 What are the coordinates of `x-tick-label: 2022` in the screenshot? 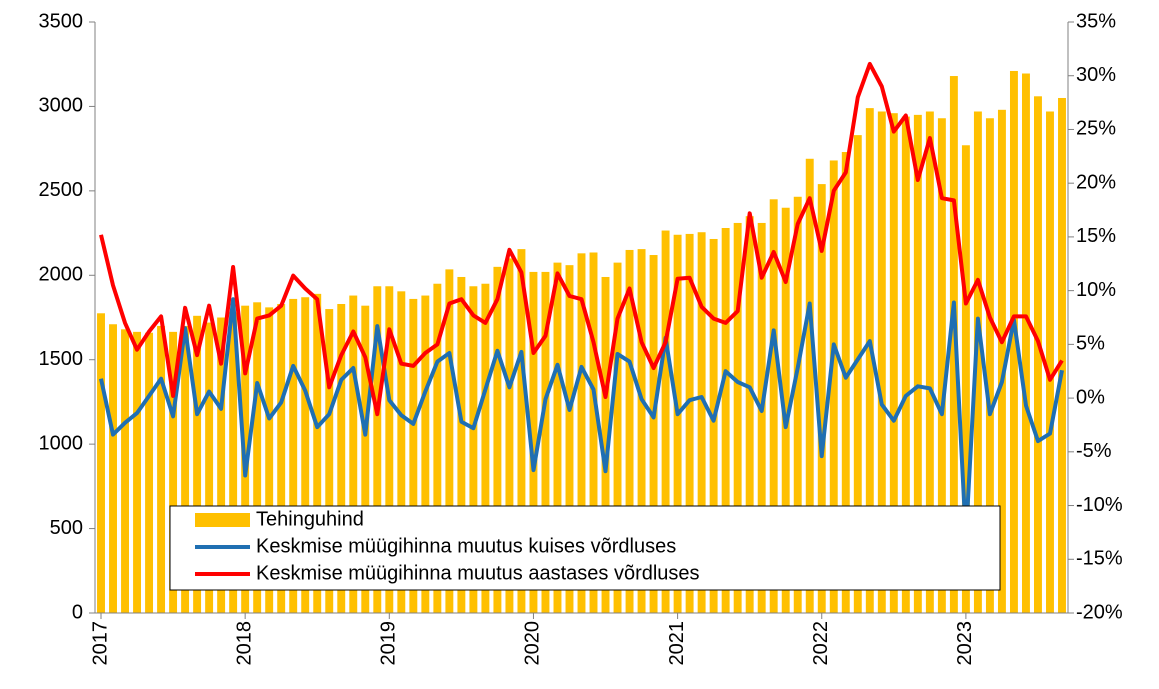 It's located at (821, 643).